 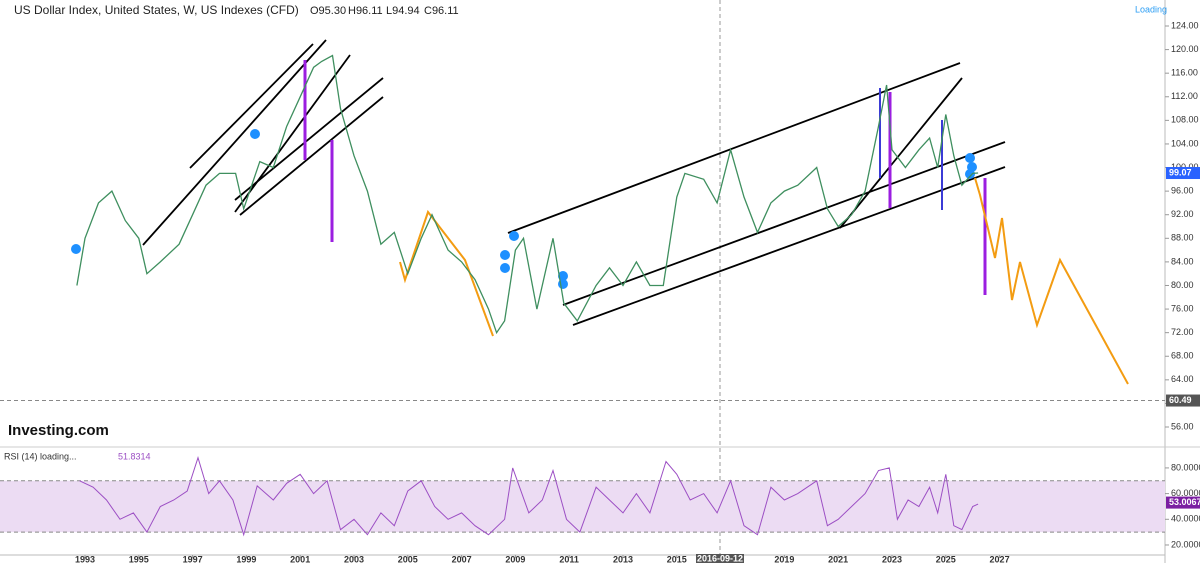 What do you see at coordinates (1182, 356) in the screenshot?
I see `y-tick-label: 68.00` at bounding box center [1182, 356].